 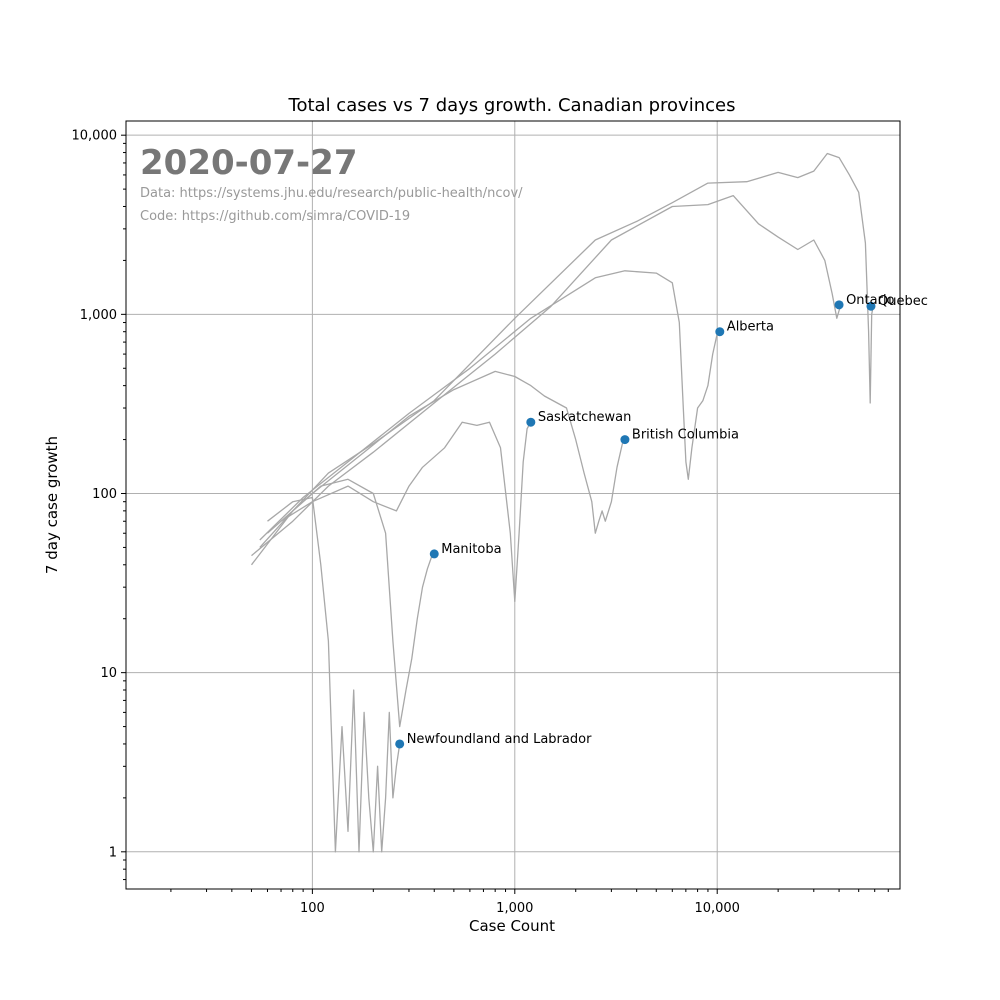 I want to click on point-label-newfoundland-and-labrador: Newfoundland and Labrador, so click(x=499, y=739).